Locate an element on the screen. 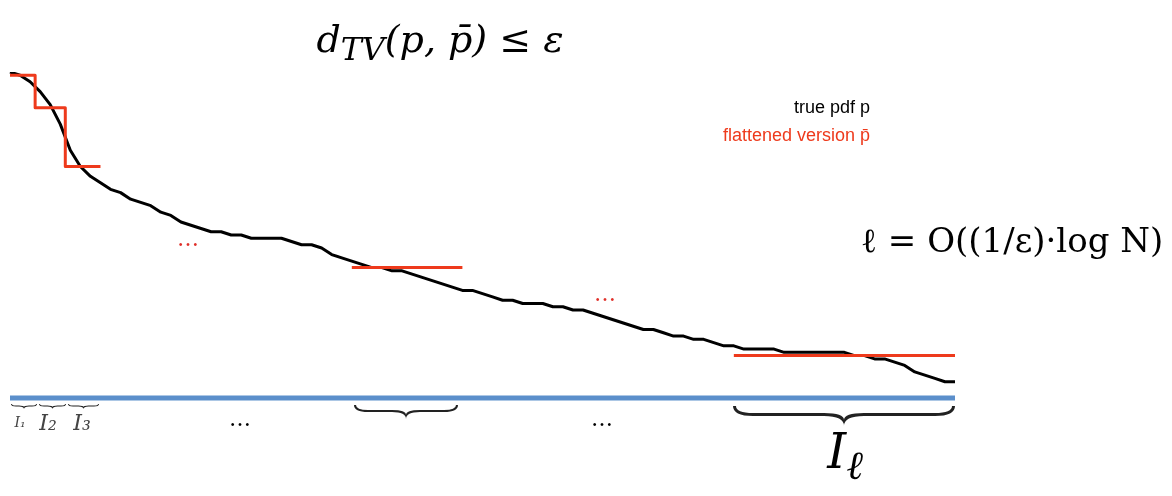 The width and height of the screenshot is (1172, 496). annotation: ℓ = O((1/ε)·log N) is located at coordinates (1012, 240).